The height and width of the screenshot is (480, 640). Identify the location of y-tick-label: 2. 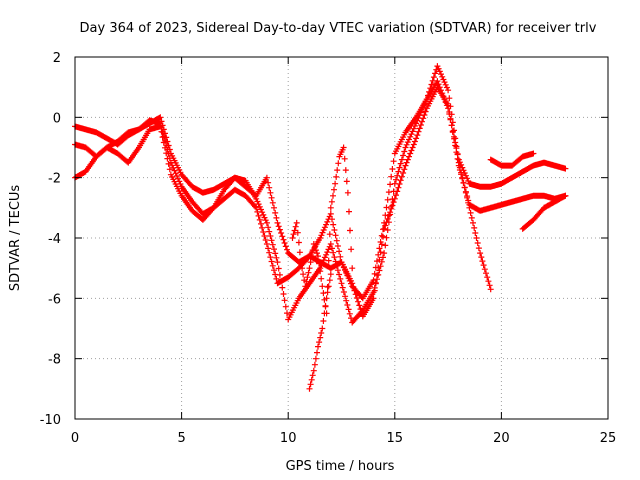
(57, 58).